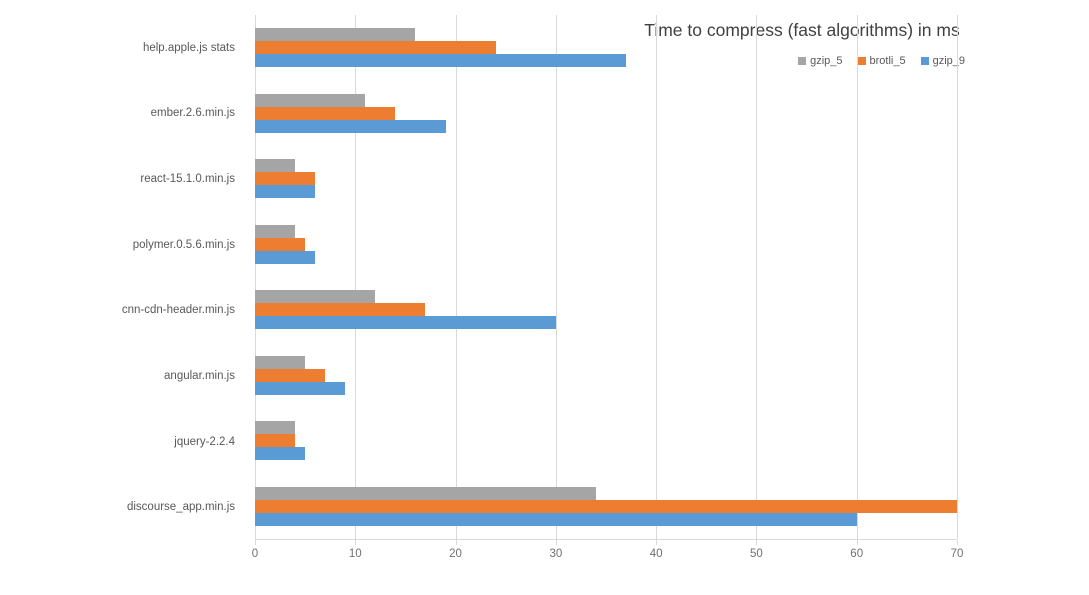 This screenshot has width=1089, height=595. What do you see at coordinates (857, 554) in the screenshot?
I see `tick-label-x-60: 60` at bounding box center [857, 554].